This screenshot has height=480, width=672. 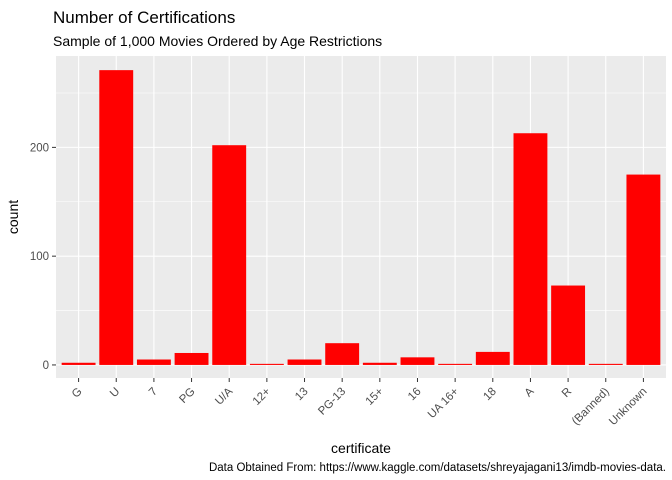 I want to click on x-tick-label: 7, so click(x=153, y=392).